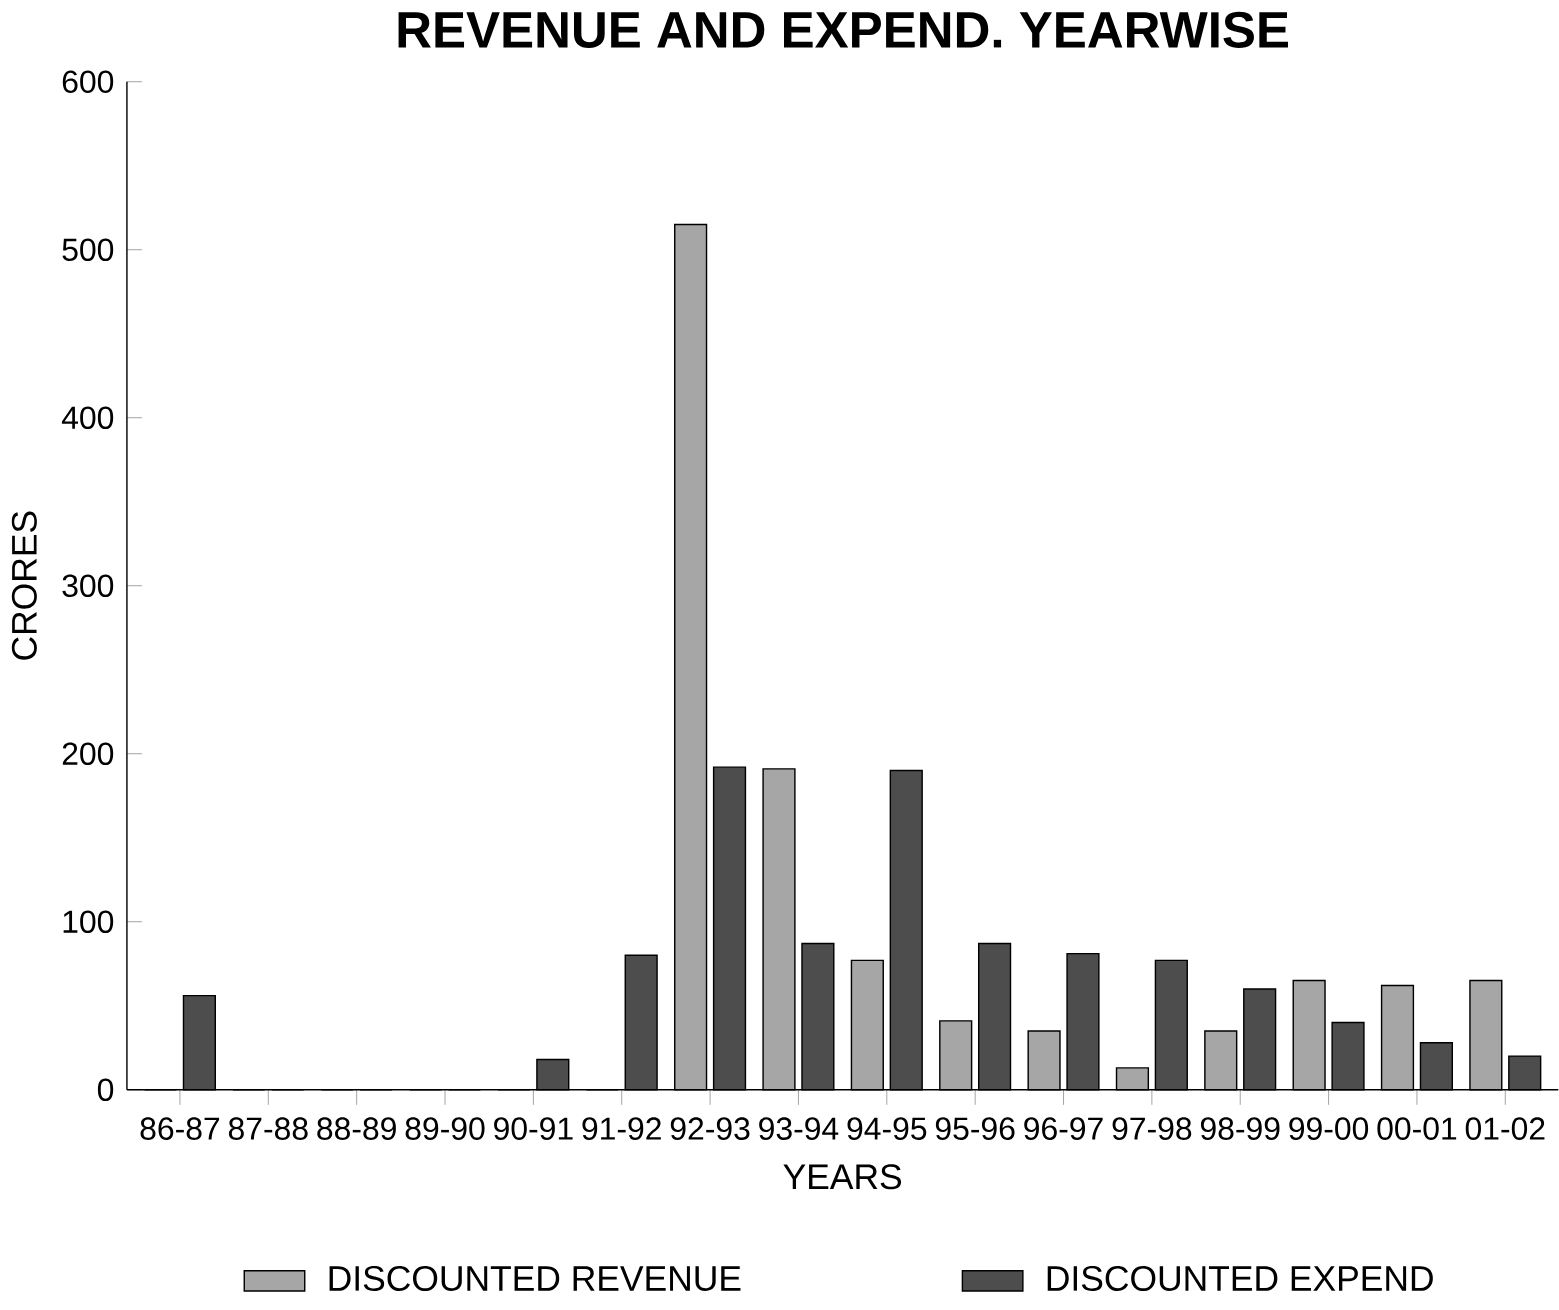 This screenshot has width=1559, height=1310. I want to click on x-tick-label: 00-01, so click(1417, 1128).